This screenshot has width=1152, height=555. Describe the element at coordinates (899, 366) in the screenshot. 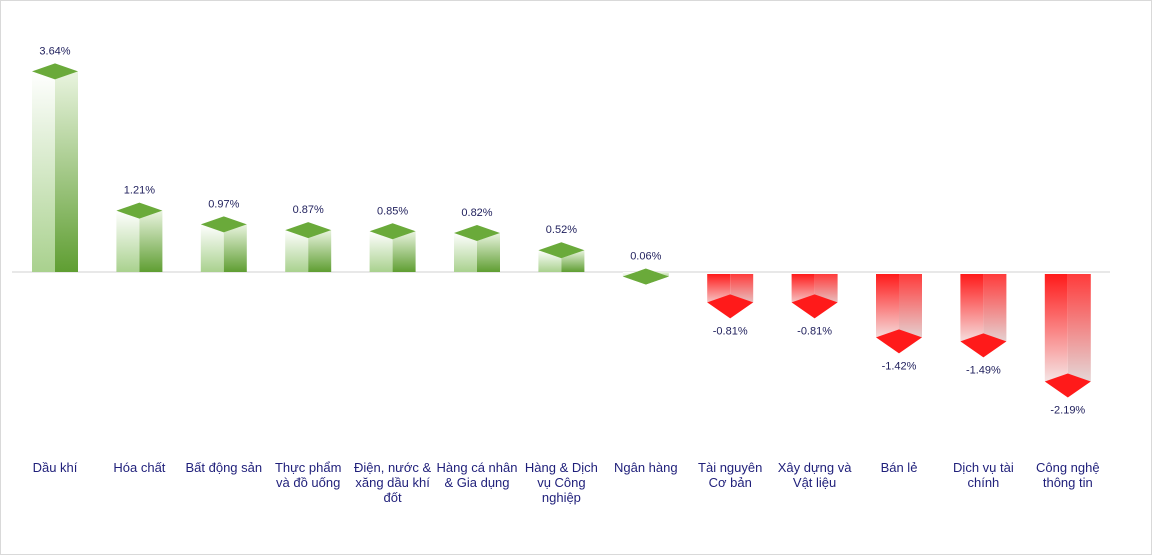

I see `value-label: -1.42%` at that location.